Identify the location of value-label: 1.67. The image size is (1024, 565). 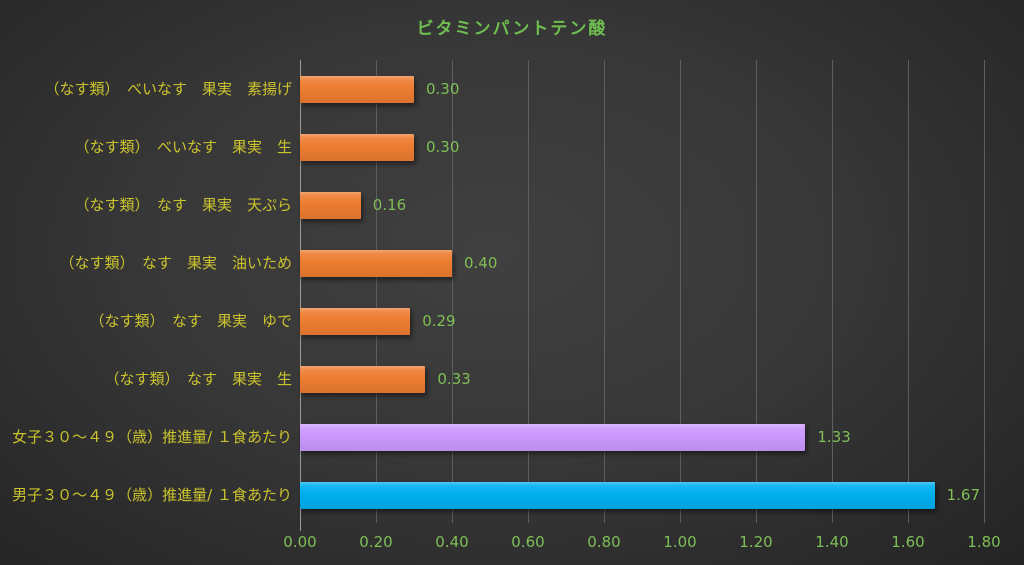
(963, 495).